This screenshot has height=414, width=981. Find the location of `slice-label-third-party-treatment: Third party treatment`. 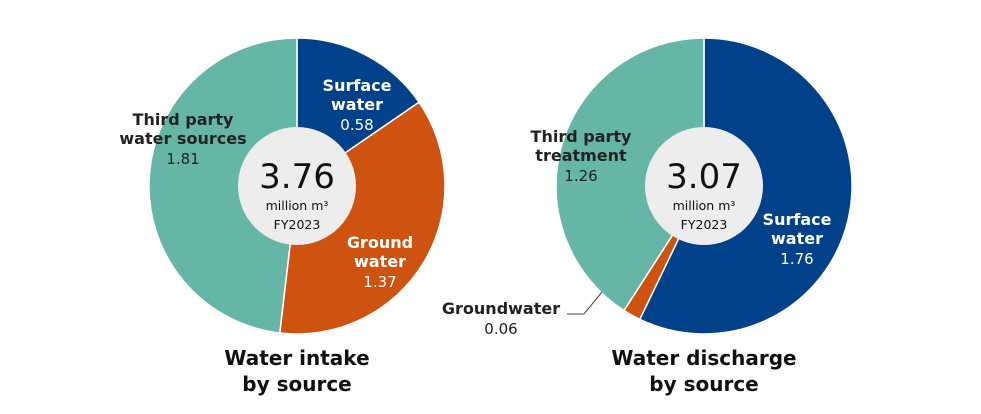

slice-label-third-party-treatment: Third party treatment is located at coordinates (581, 146).